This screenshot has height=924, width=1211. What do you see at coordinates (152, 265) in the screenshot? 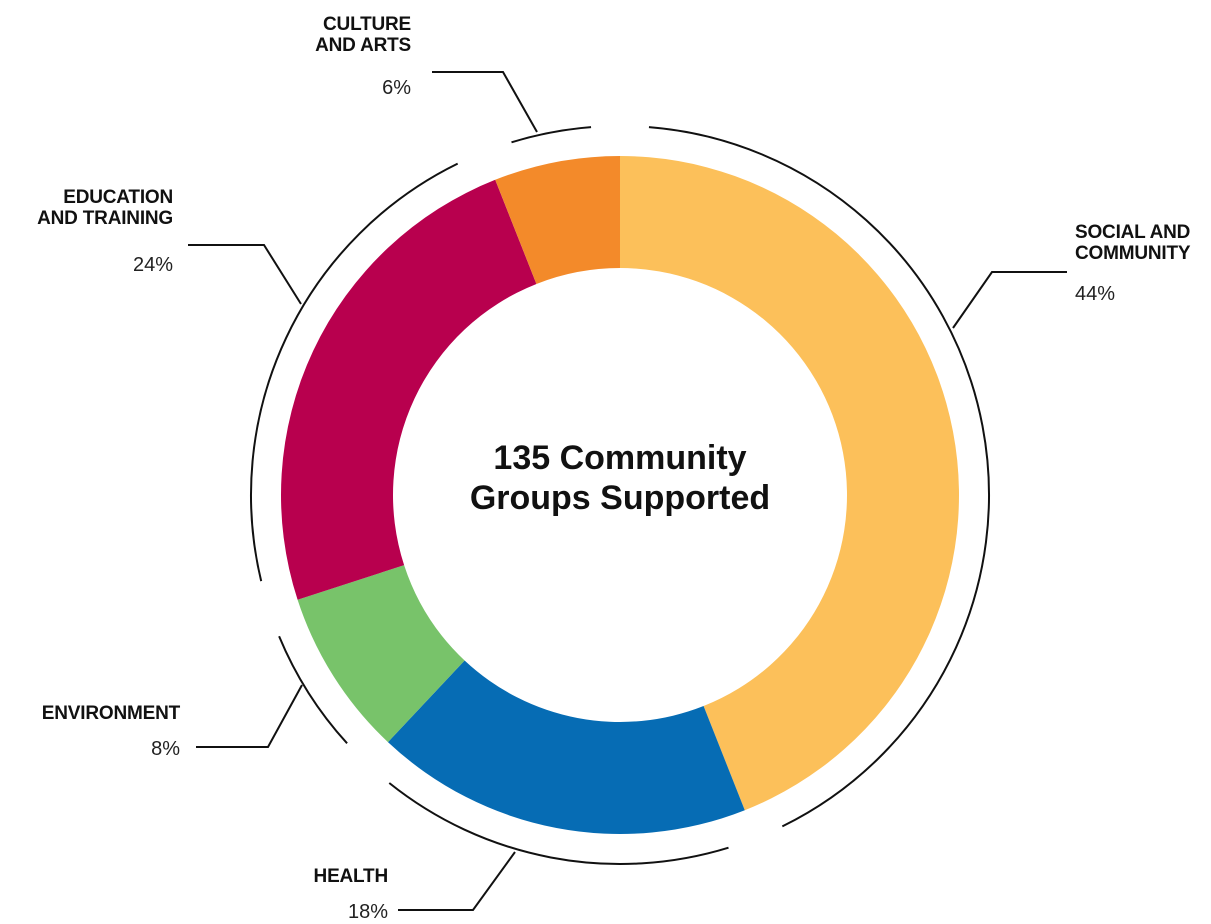
I see `value-education-and-training: 24%` at bounding box center [152, 265].